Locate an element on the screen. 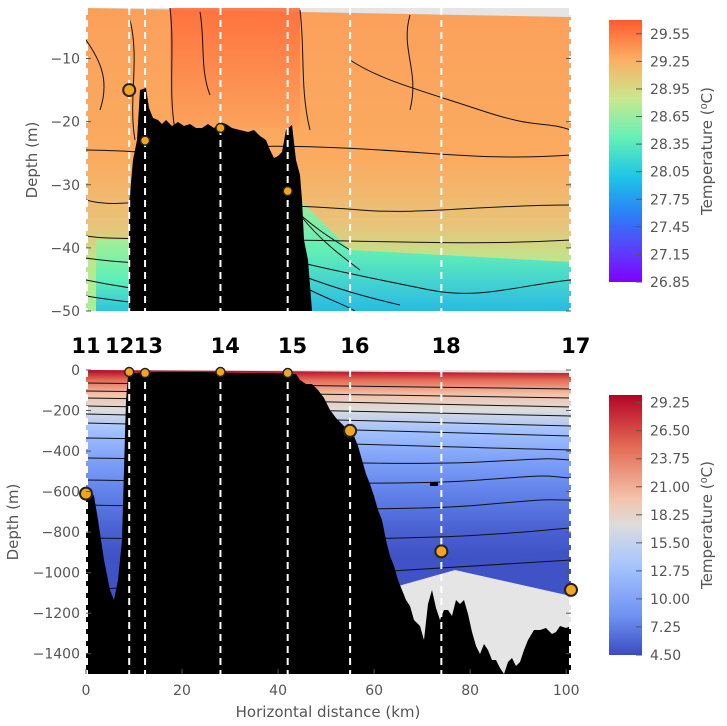 The image size is (727, 726). station-label: 16 is located at coordinates (354, 346).